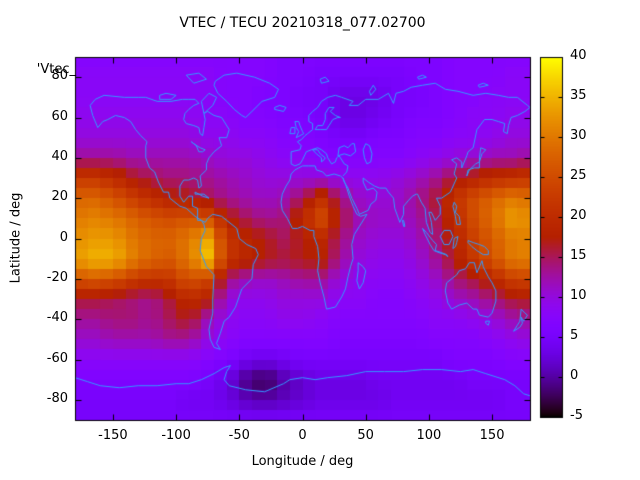 This screenshot has width=640, height=480. Describe the element at coordinates (57, 358) in the screenshot. I see `y-tick-label-1: -60` at that location.